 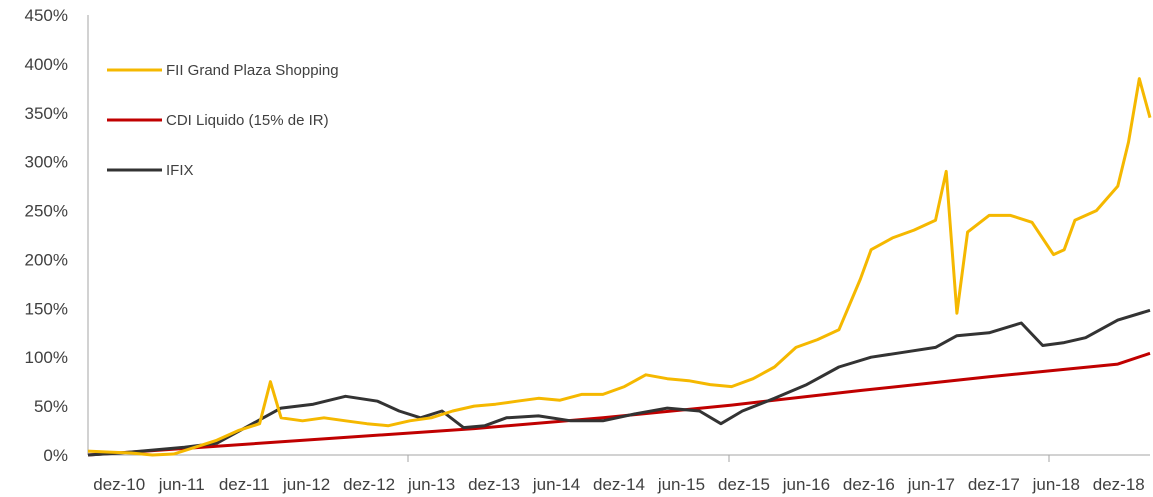 What do you see at coordinates (247, 120) in the screenshot?
I see `legend-label: CDI Liquido (15% de IR)` at bounding box center [247, 120].